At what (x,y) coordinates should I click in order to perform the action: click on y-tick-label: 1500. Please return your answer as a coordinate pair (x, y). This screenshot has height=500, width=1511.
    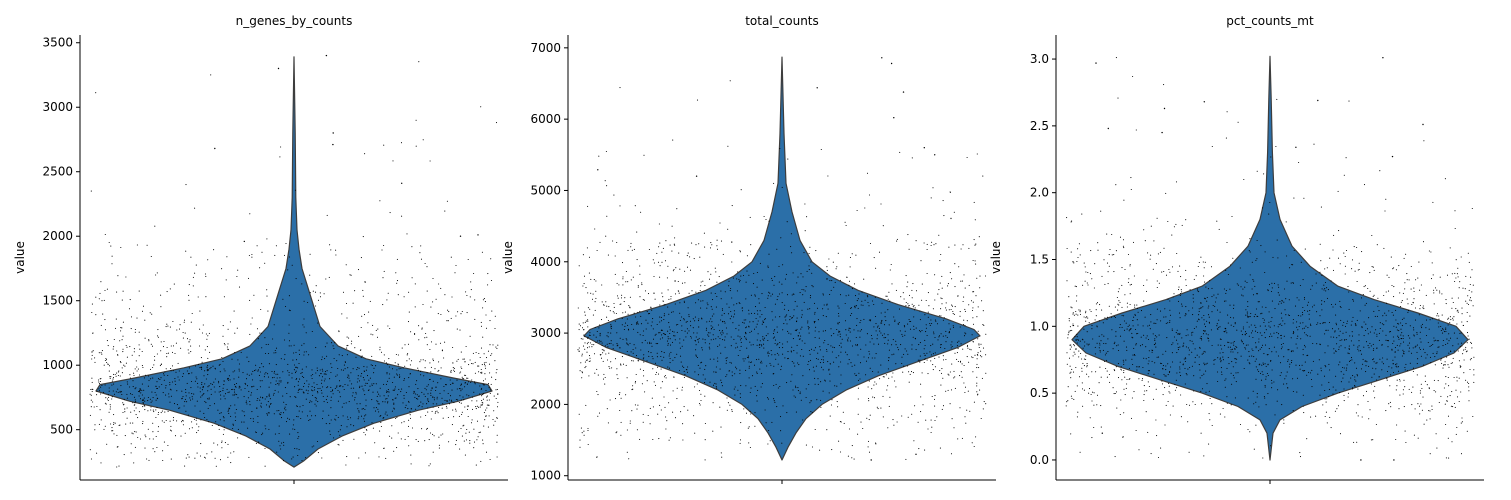
    Looking at the image, I should click on (57, 301).